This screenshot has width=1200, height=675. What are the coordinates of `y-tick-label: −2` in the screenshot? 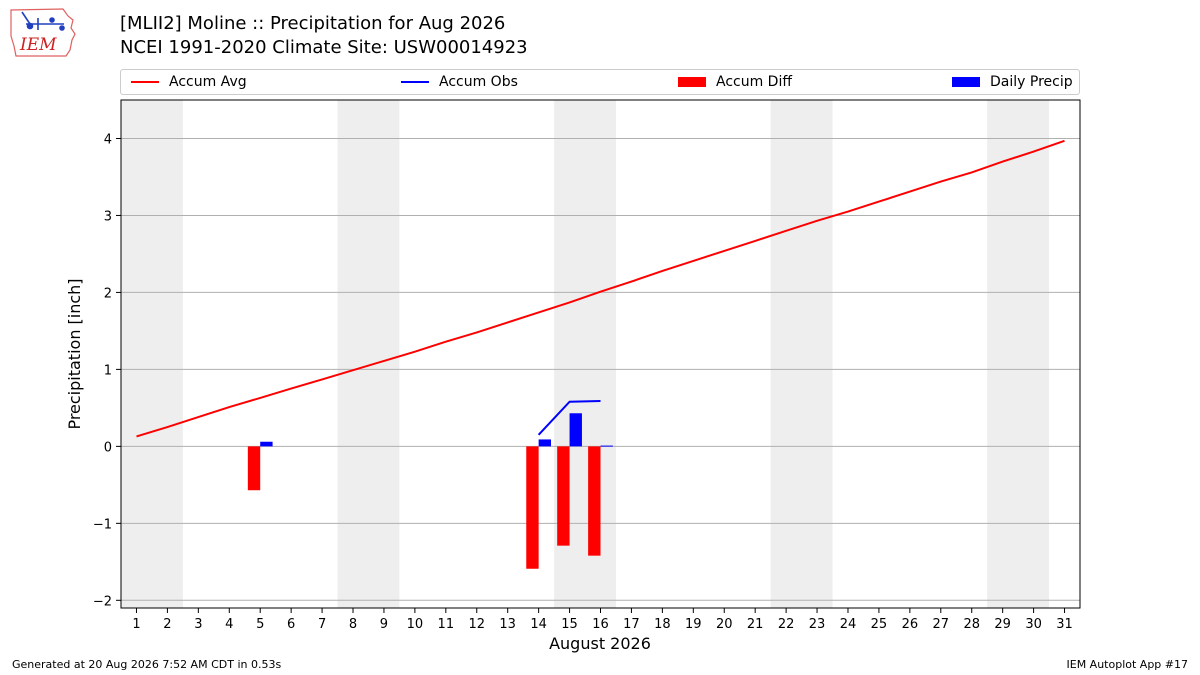 It's located at (102, 601).